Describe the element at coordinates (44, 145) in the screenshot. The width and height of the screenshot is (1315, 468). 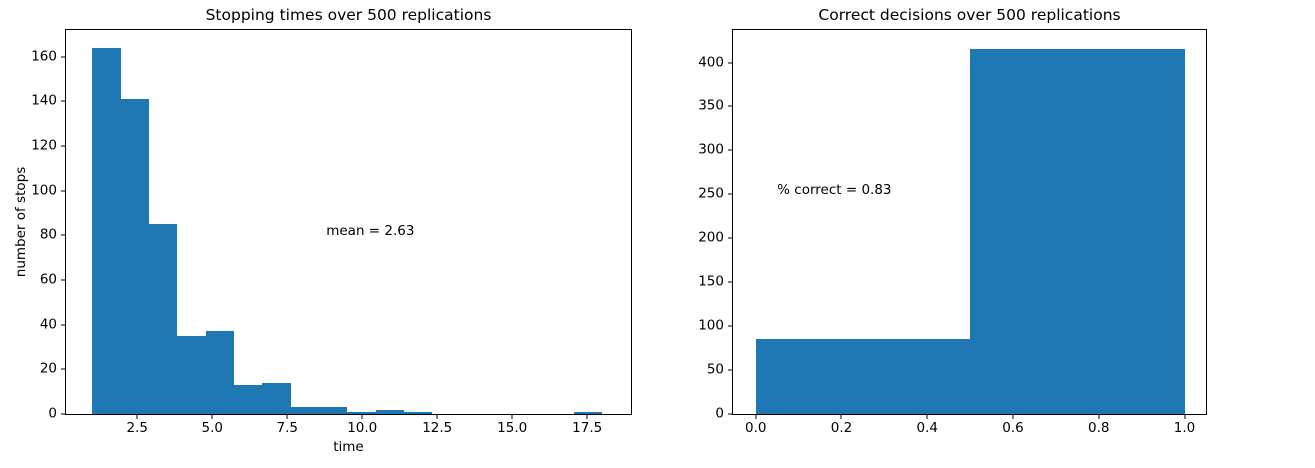
I see `y-tick-label: 120` at that location.